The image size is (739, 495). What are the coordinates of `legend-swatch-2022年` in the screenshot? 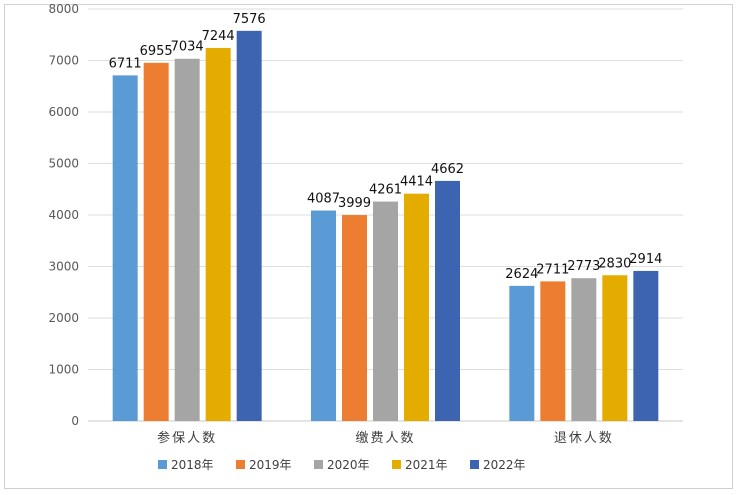 It's located at (474, 464).